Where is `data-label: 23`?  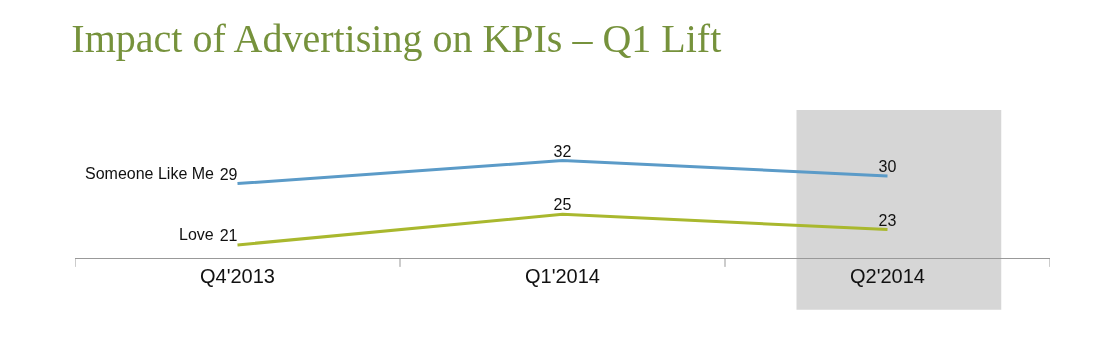
data-label: 23 is located at coordinates (887, 220).